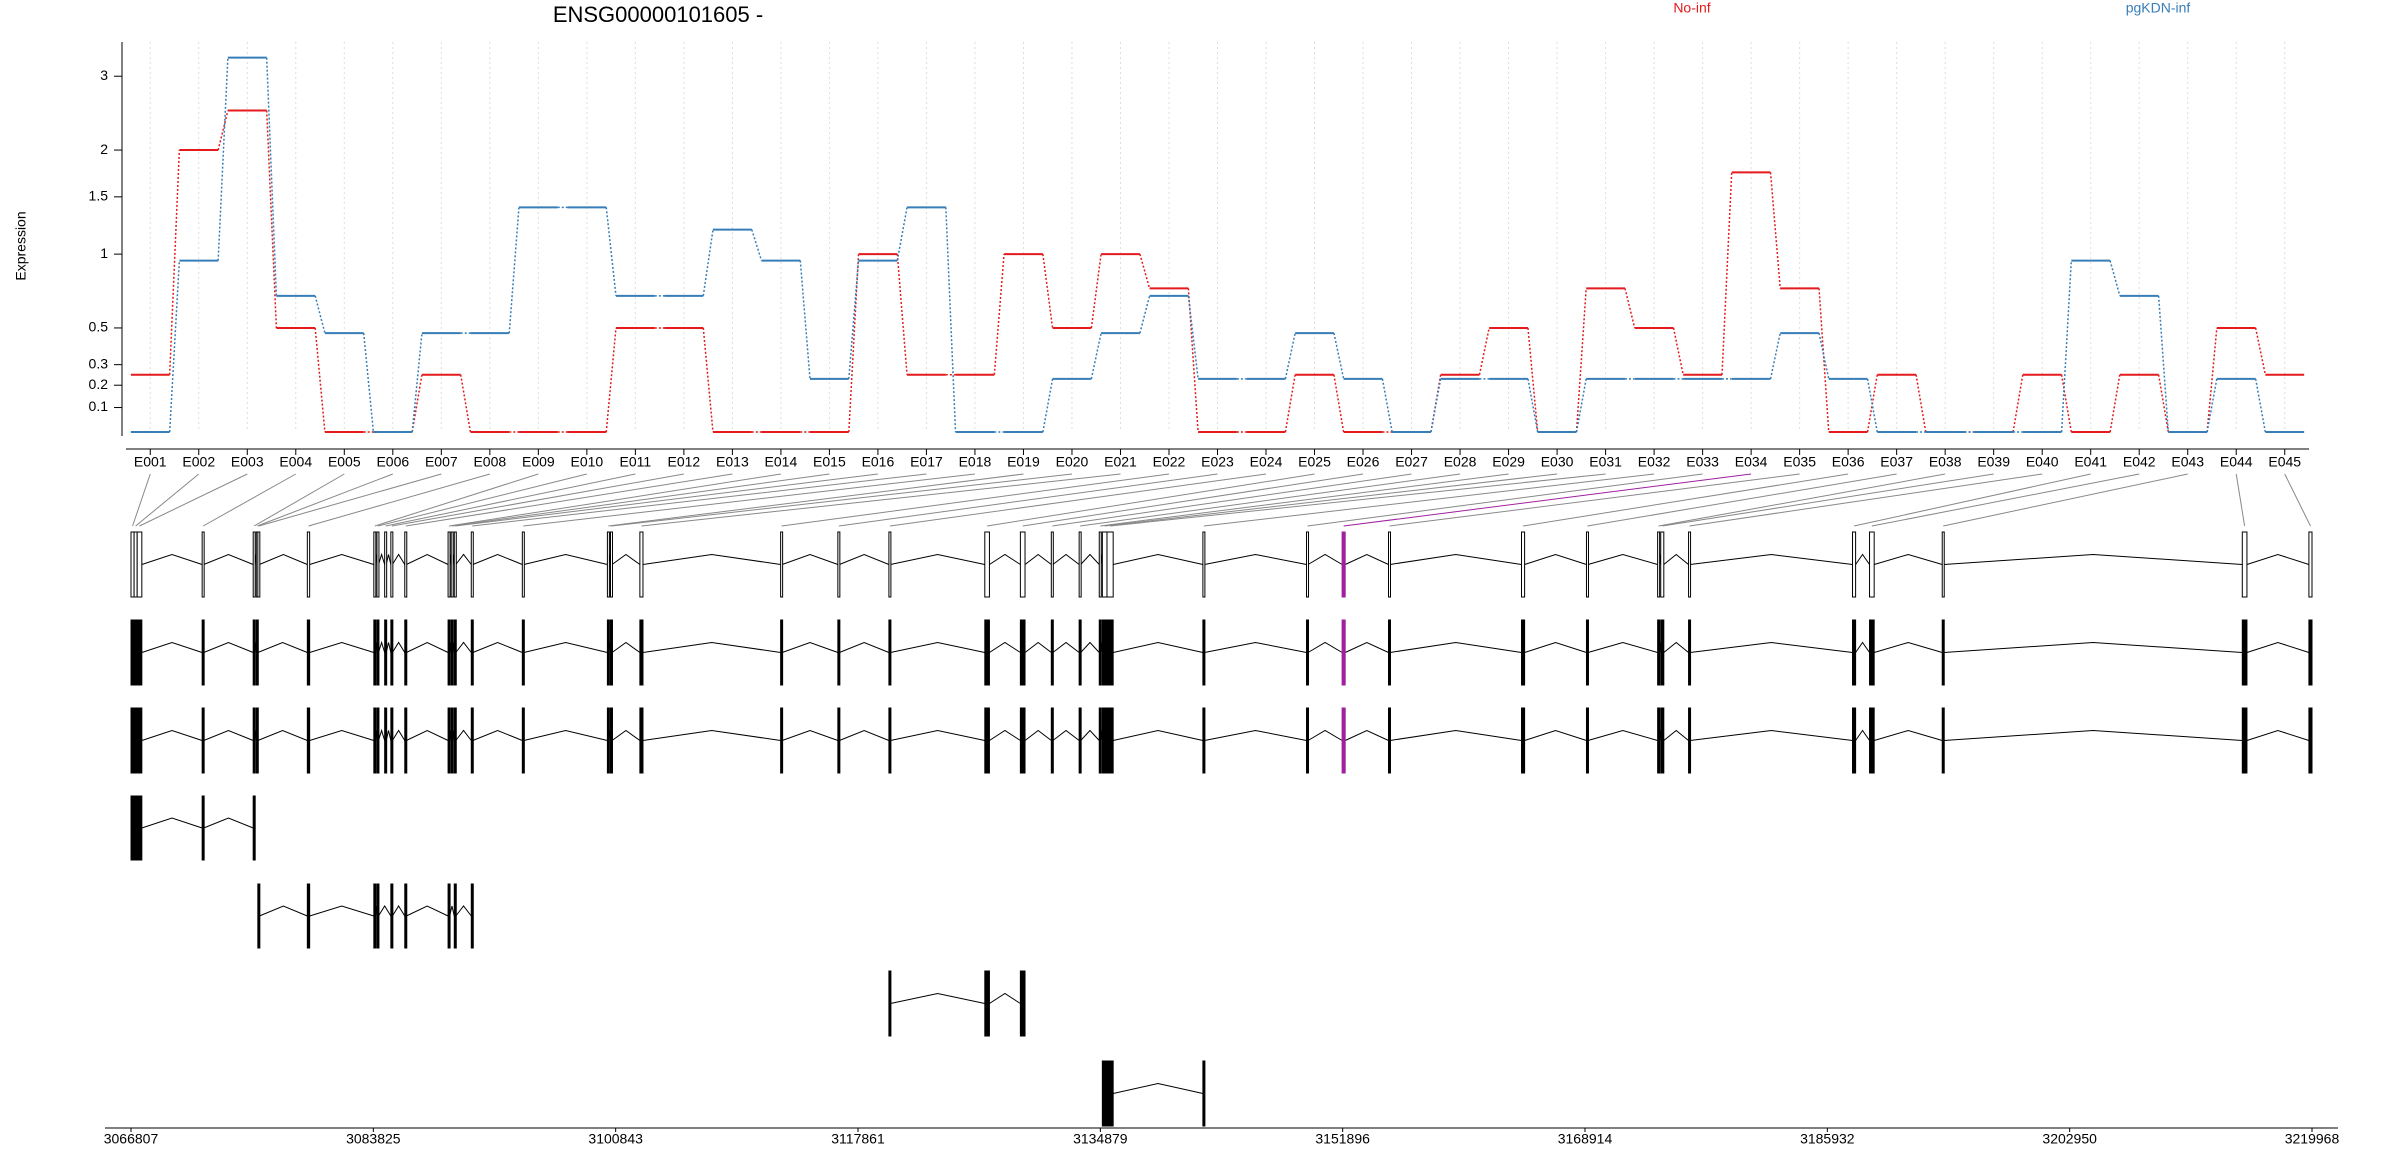  Describe the element at coordinates (1460, 462) in the screenshot. I see `x-tick-label: E028` at that location.